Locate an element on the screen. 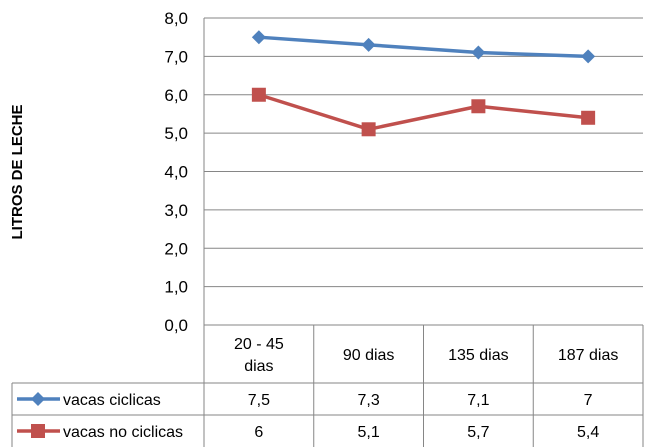 Image resolution: width=645 pixels, height=448 pixels. series-markers is located at coordinates (423, 83).